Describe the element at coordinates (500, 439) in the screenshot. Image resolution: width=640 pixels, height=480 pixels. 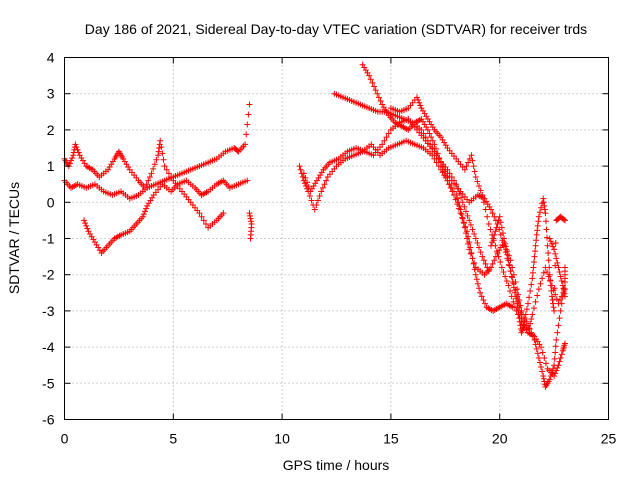
I see `x-tick-label: 20` at that location.